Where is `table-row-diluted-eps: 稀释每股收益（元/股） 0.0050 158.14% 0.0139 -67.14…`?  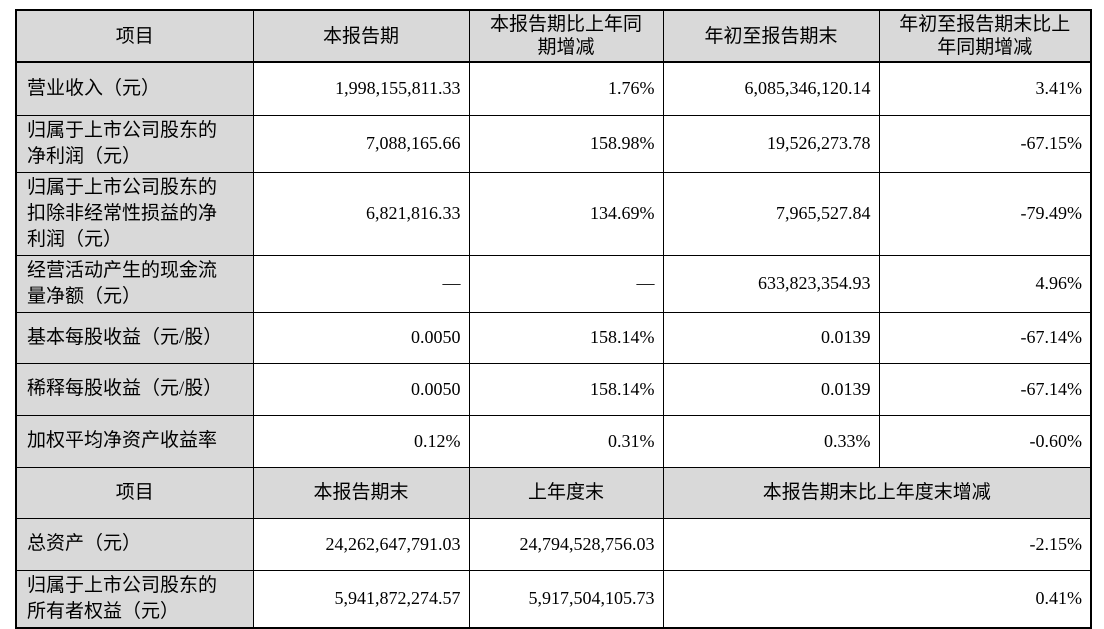 table-row-diluted-eps: 稀释每股收益（元/股） 0.0050 158.14% 0.0139 -67.14… is located at coordinates (553, 389).